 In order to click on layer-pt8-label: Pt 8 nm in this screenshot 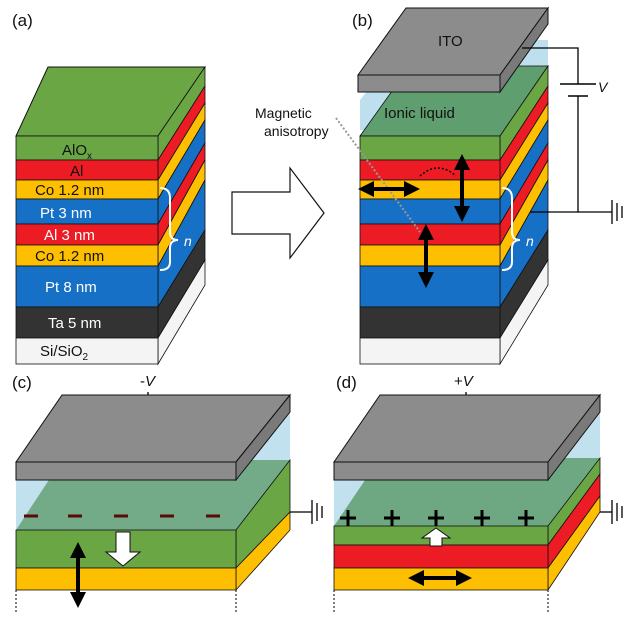, I will do `click(71, 287)`.